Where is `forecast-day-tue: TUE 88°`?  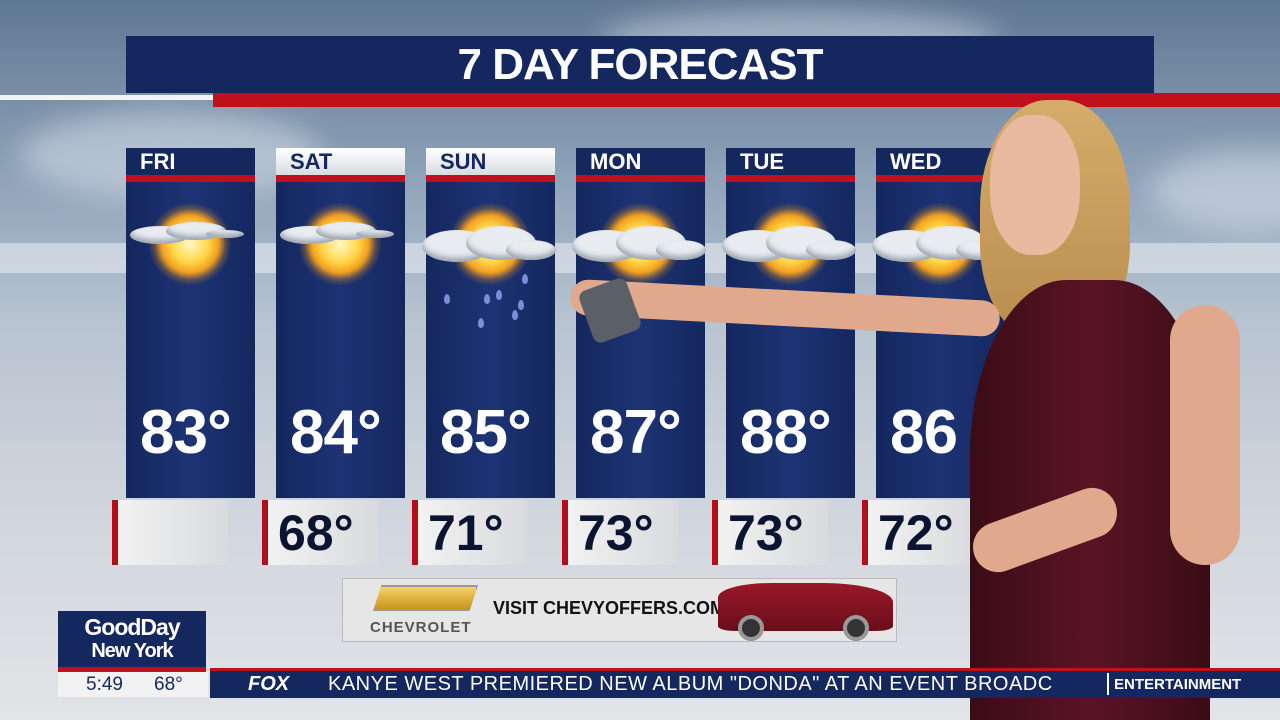
forecast-day-tue: TUE 88° is located at coordinates (789, 323).